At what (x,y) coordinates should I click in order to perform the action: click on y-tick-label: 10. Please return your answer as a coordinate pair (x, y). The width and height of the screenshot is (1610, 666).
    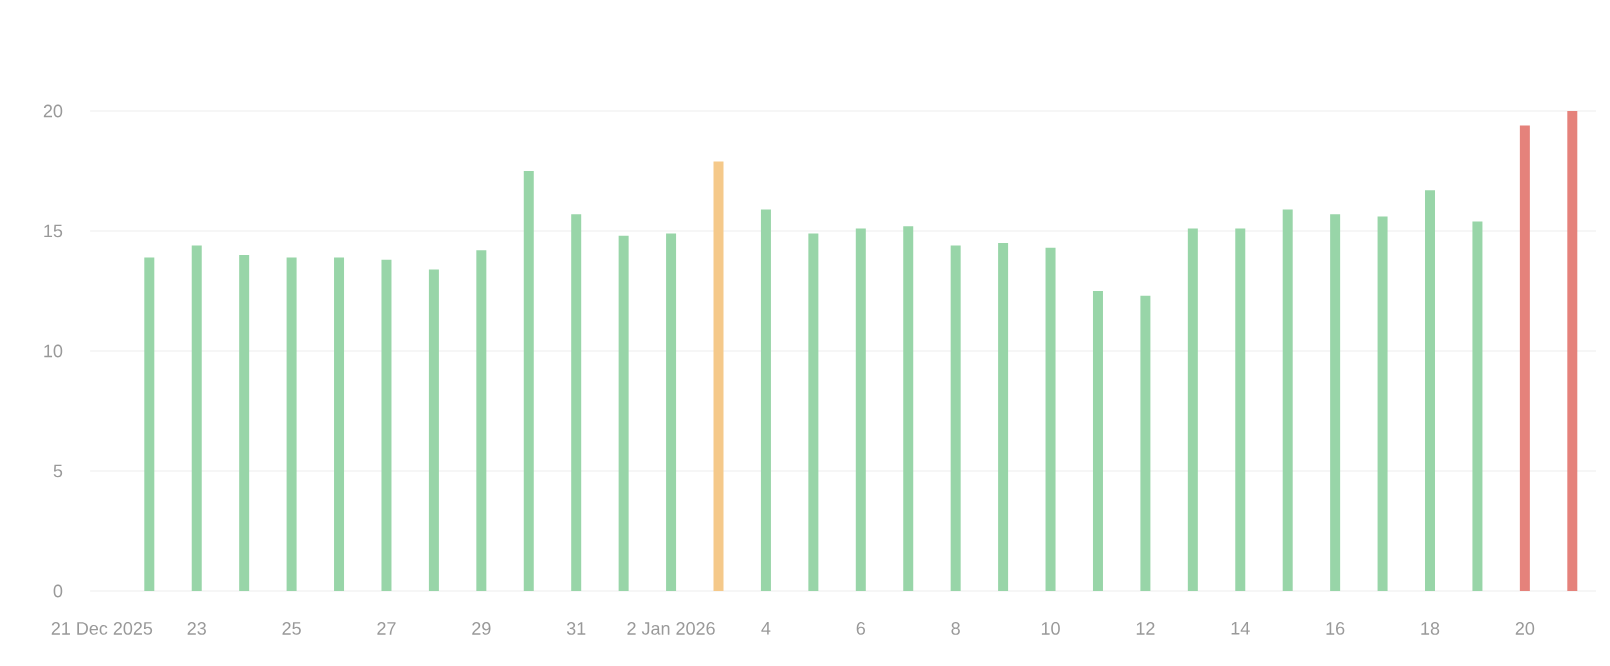
    Looking at the image, I should click on (53, 351).